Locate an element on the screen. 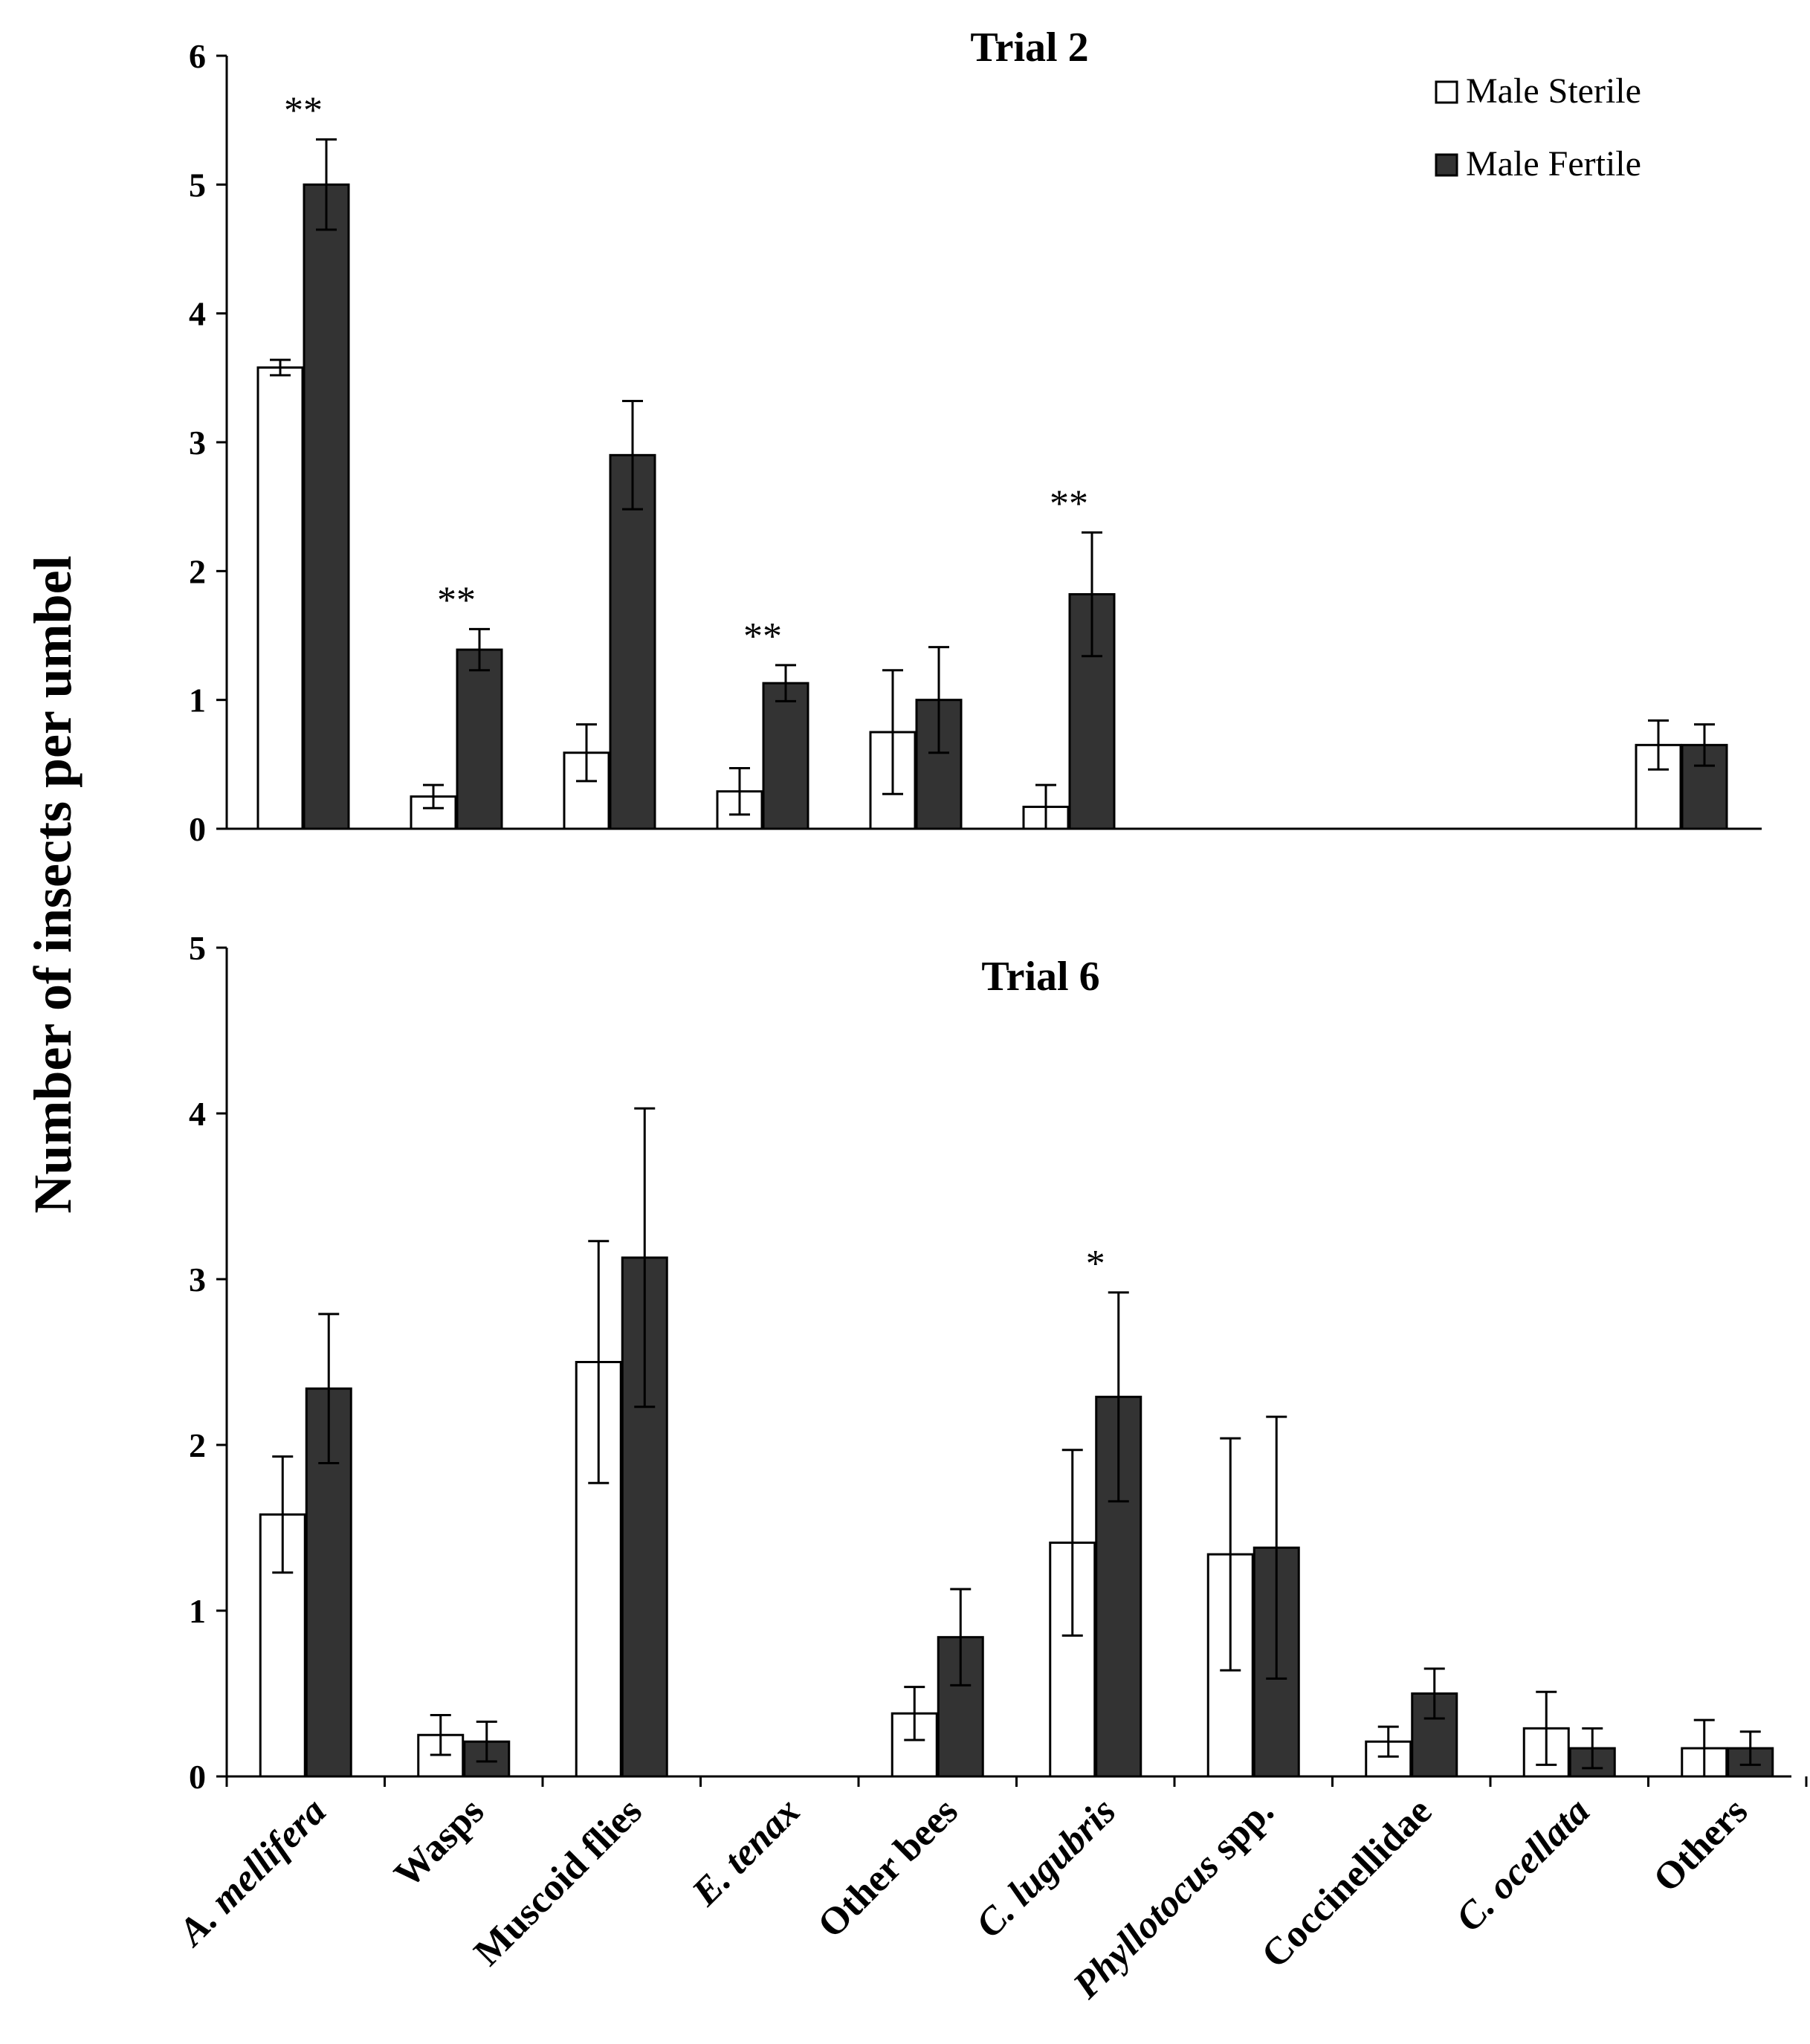 Image resolution: width=1810 pixels, height=2044 pixels. y-axis-label: Number of insects per umbel is located at coordinates (53, 884).